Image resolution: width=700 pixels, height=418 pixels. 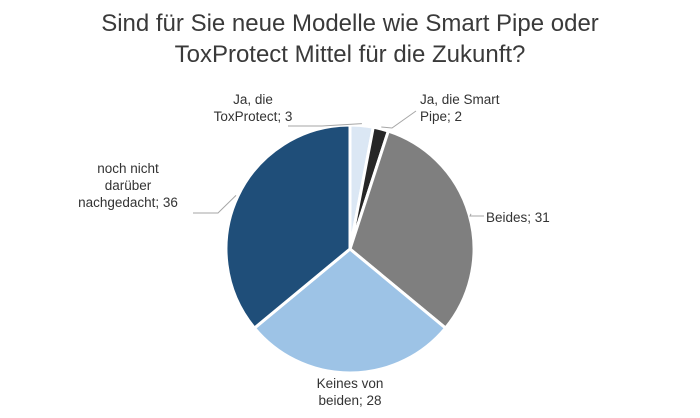 I want to click on slice-keines-von-beiden, so click(x=350, y=311).